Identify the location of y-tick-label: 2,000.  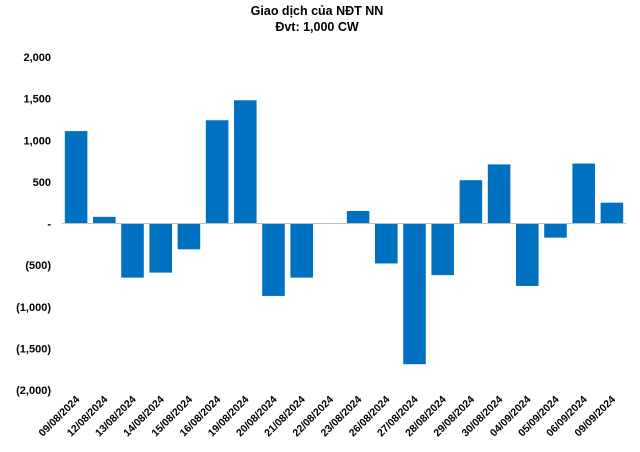
(37, 58).